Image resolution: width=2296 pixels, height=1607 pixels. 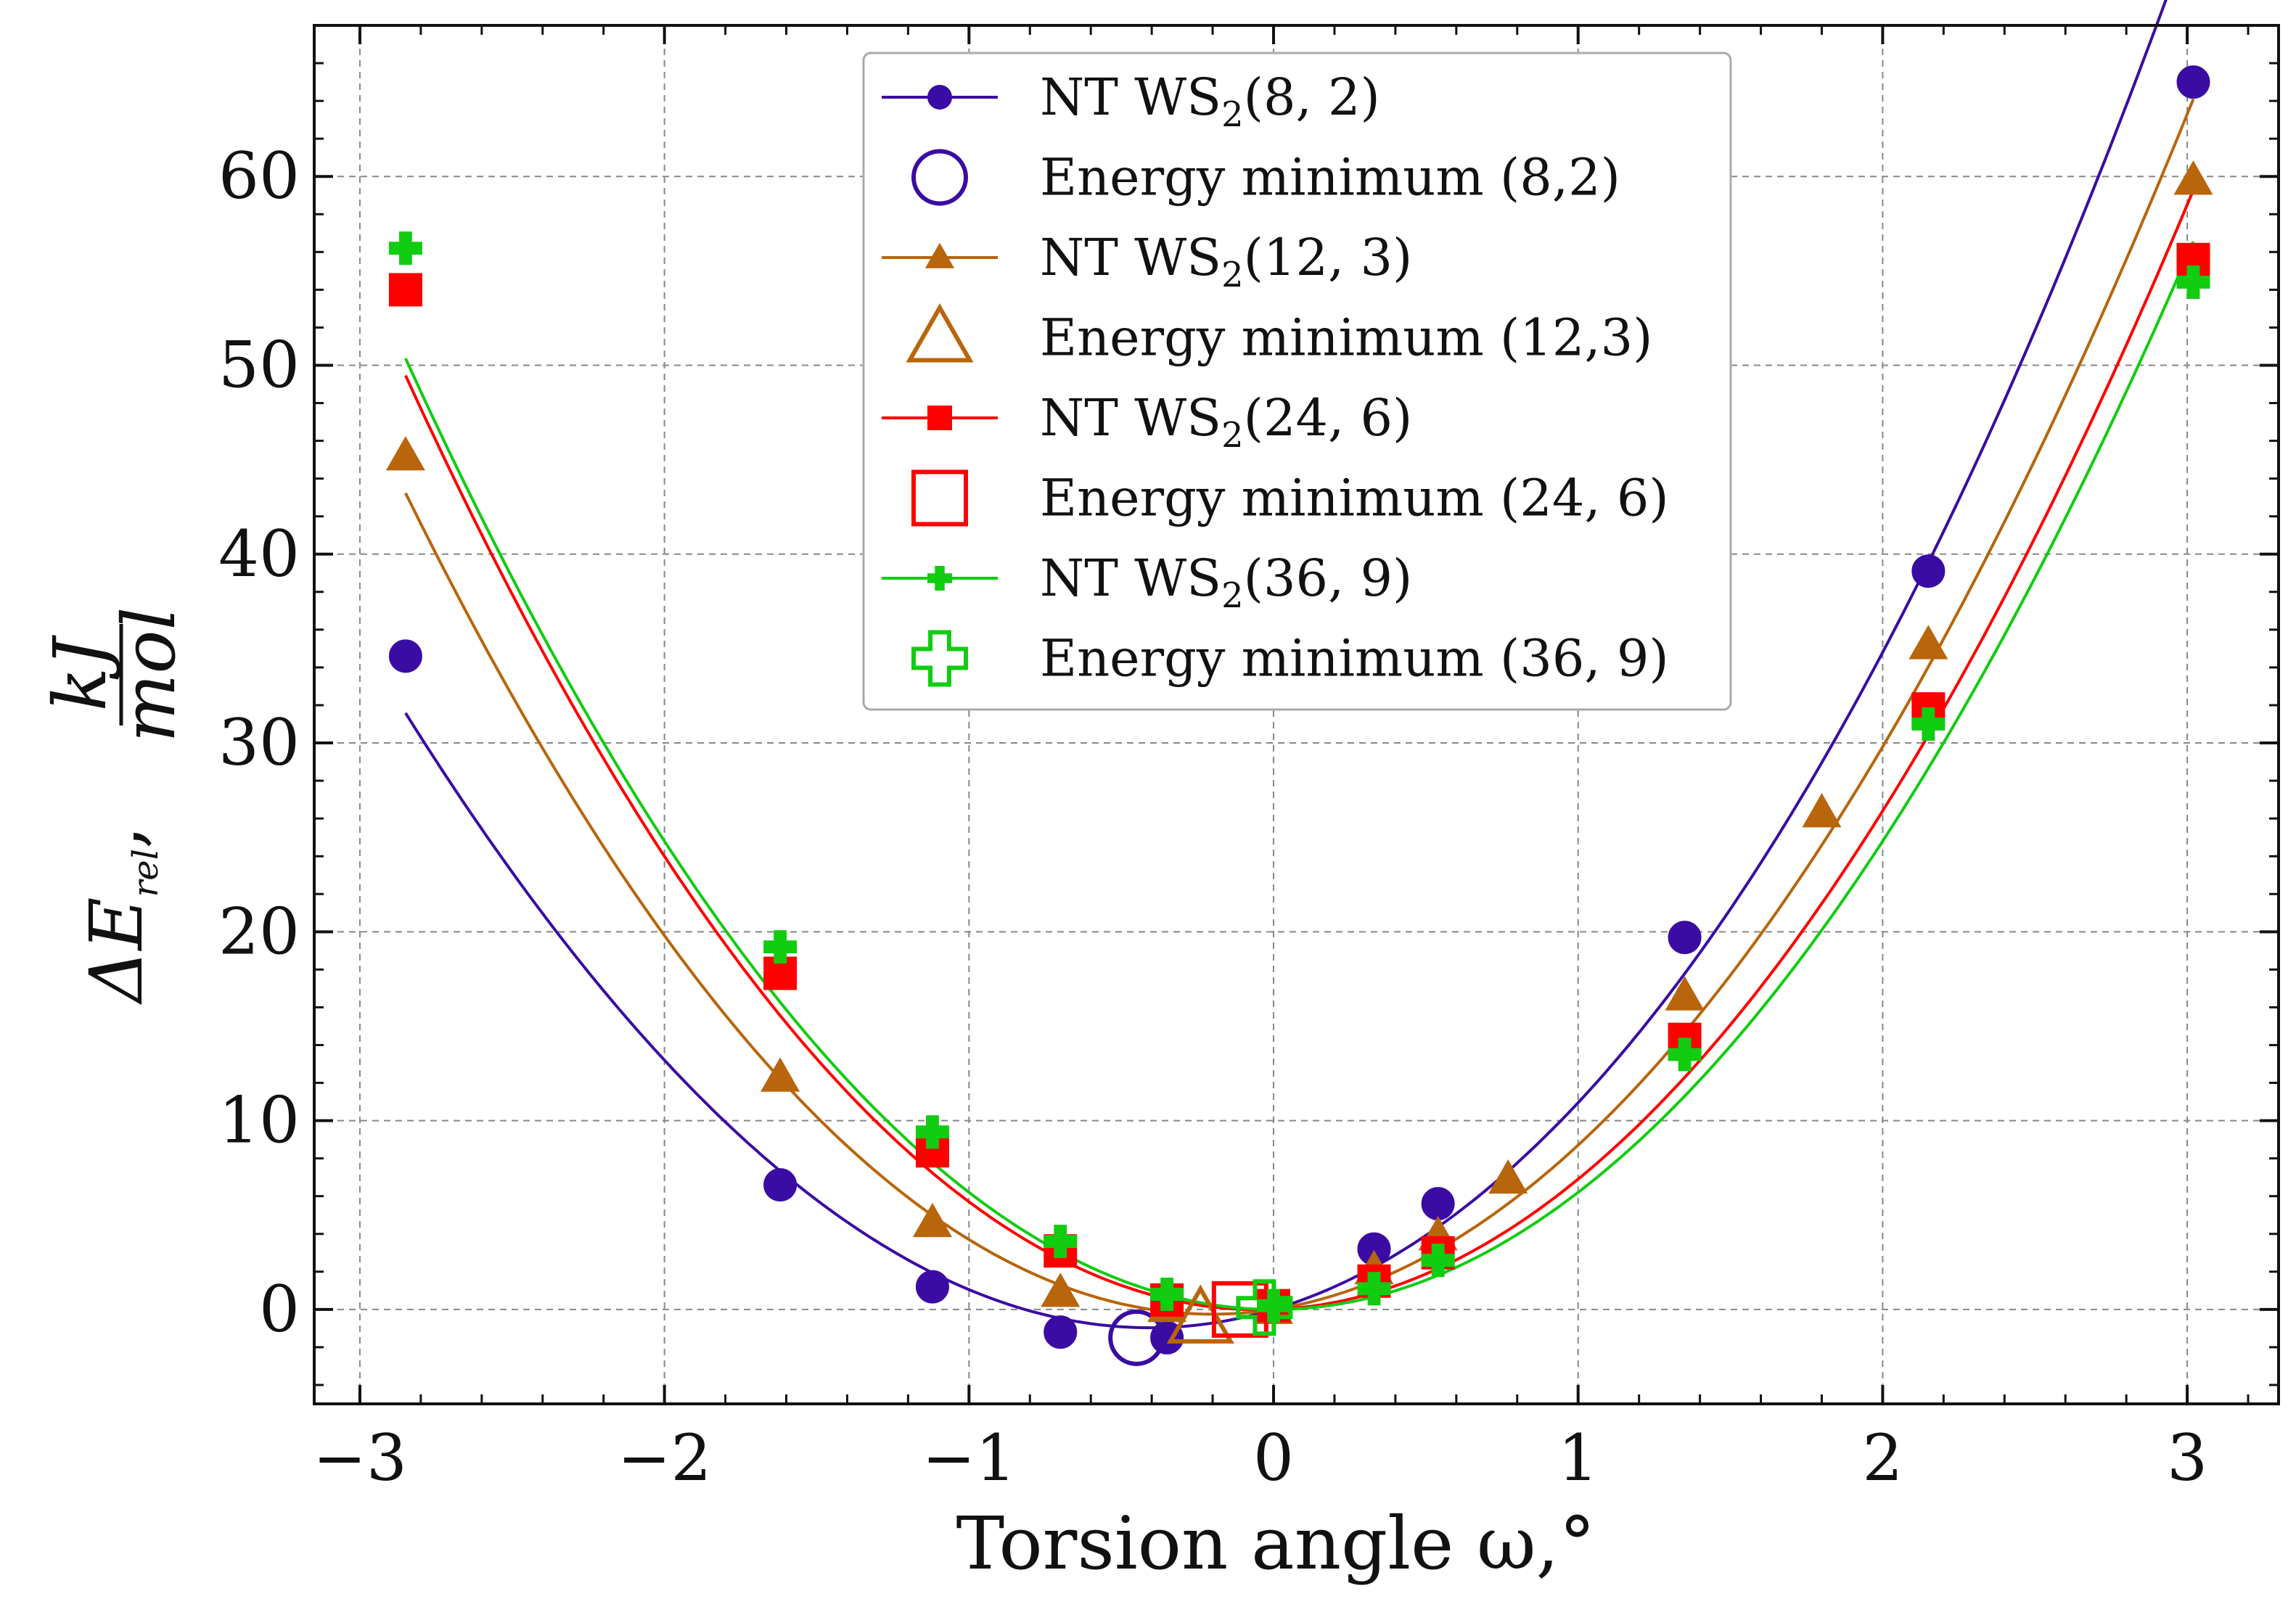 I want to click on y-tick-label: 50, so click(x=259, y=364).